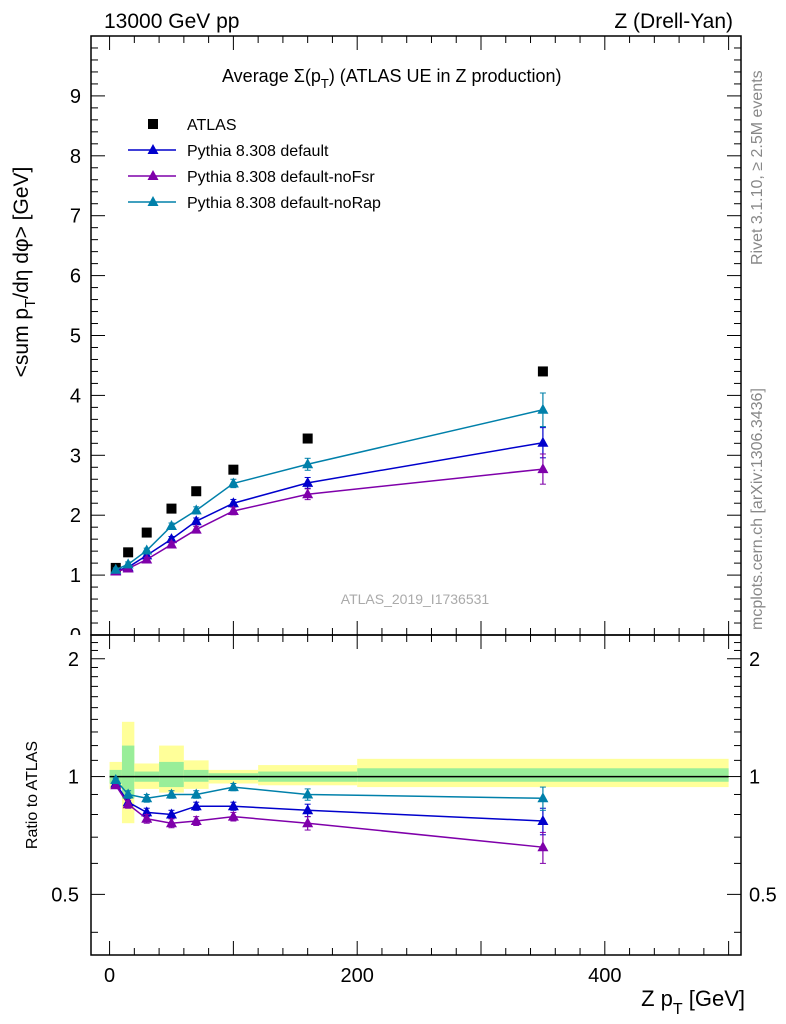 The height and width of the screenshot is (1024, 786). What do you see at coordinates (109, 976) in the screenshot?
I see `x-tick-label: 0` at bounding box center [109, 976].